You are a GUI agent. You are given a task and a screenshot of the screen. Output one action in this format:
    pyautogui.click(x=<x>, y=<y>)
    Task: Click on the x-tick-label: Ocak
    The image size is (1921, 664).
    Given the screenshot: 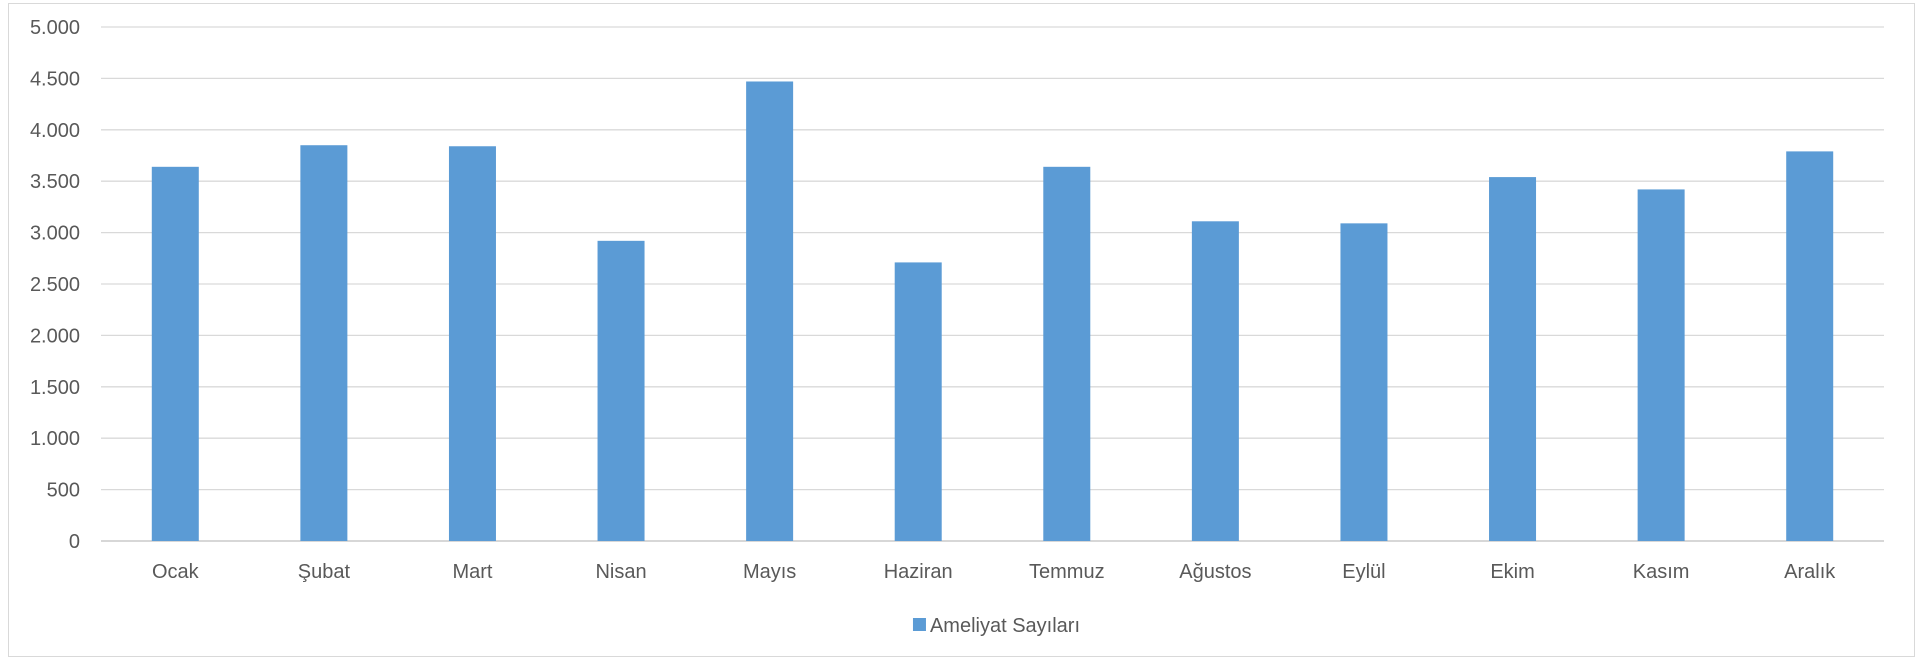 What is the action you would take?
    pyautogui.click(x=176, y=572)
    